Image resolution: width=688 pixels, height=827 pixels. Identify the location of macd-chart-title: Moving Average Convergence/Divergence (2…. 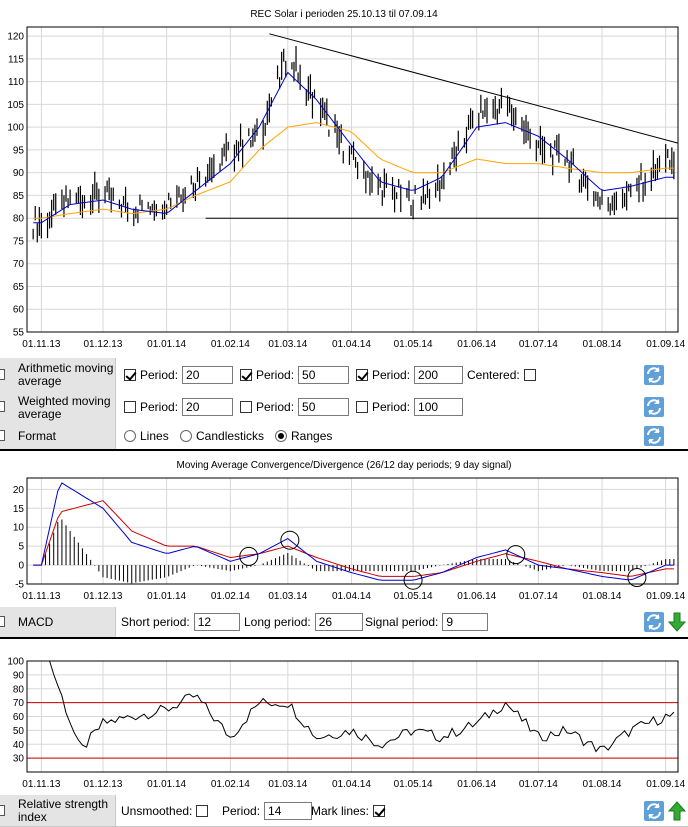
(343, 465).